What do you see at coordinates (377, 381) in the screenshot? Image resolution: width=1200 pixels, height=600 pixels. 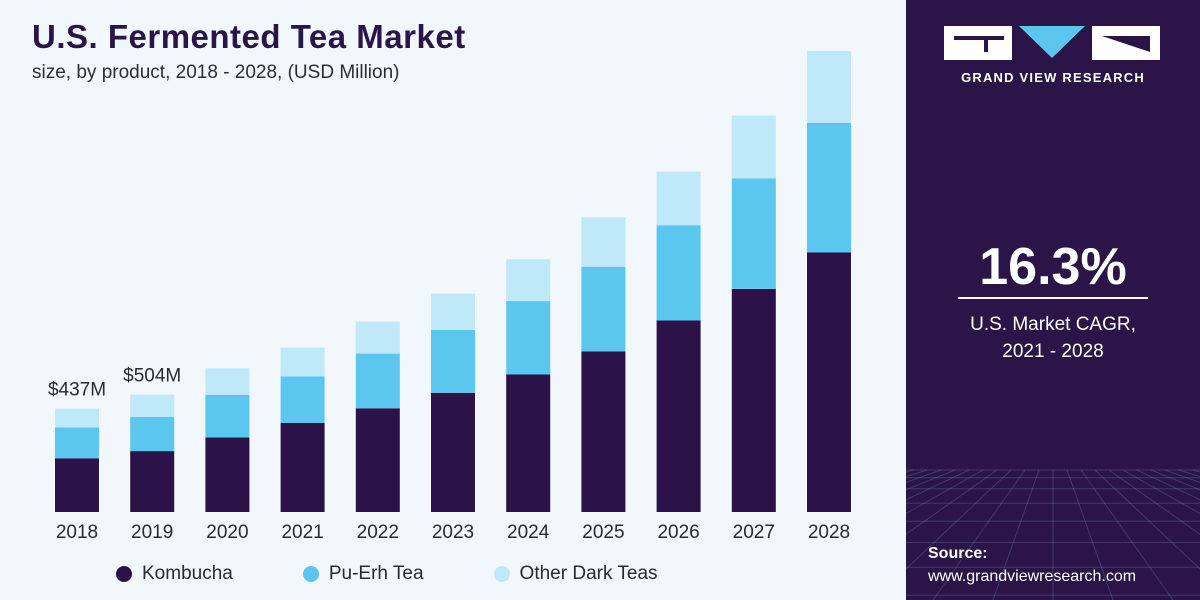 I see `bar-pu-erh-tea-2022` at bounding box center [377, 381].